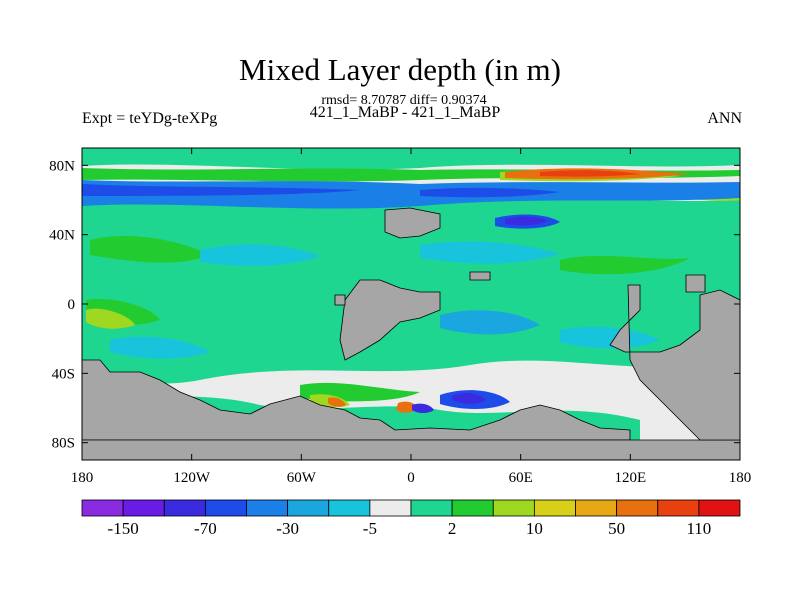 The height and width of the screenshot is (600, 800). What do you see at coordinates (404, 100) in the screenshot?
I see `subtitle-stats: rmsd= 8.70787 diff= 0.90374` at bounding box center [404, 100].